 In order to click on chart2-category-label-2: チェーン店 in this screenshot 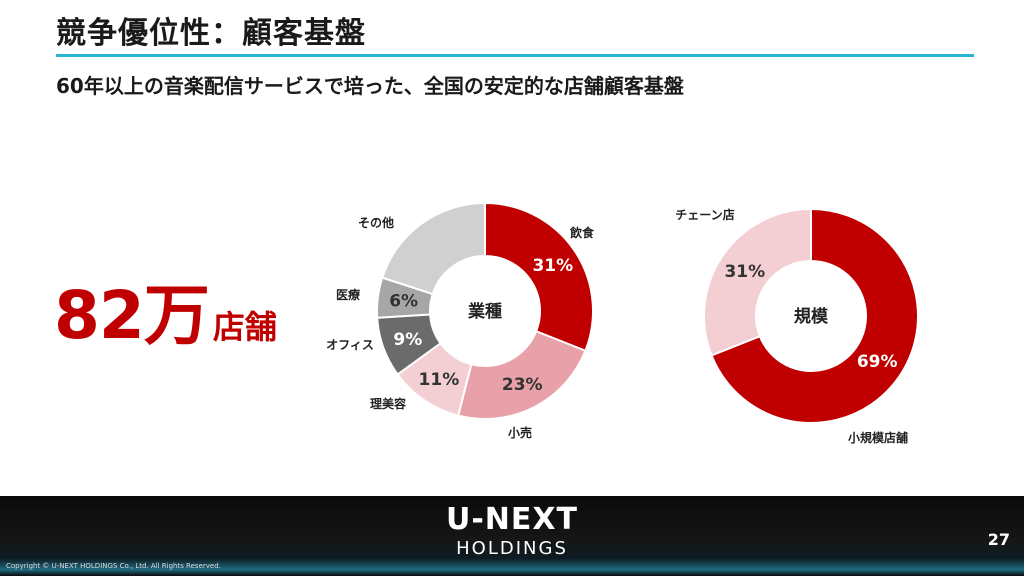, I will do `click(704, 214)`.